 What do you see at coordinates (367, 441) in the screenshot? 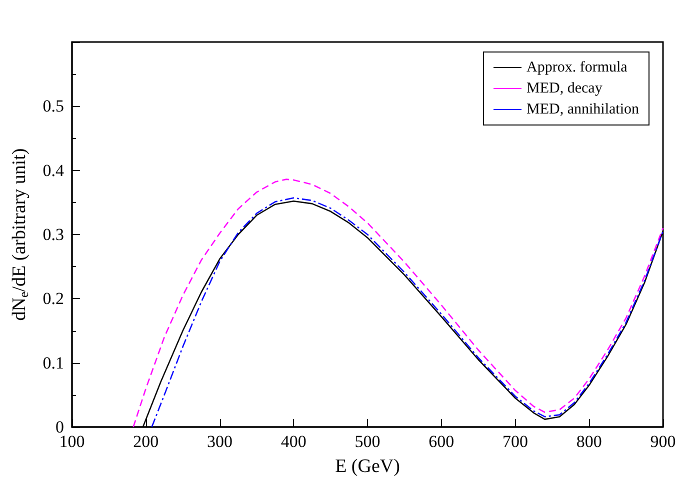
I see `x-tick-label: 500` at bounding box center [367, 441].